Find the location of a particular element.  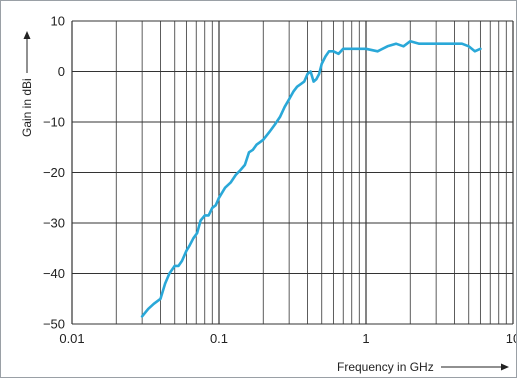

y-axis-arrow-head is located at coordinates (27, 35).